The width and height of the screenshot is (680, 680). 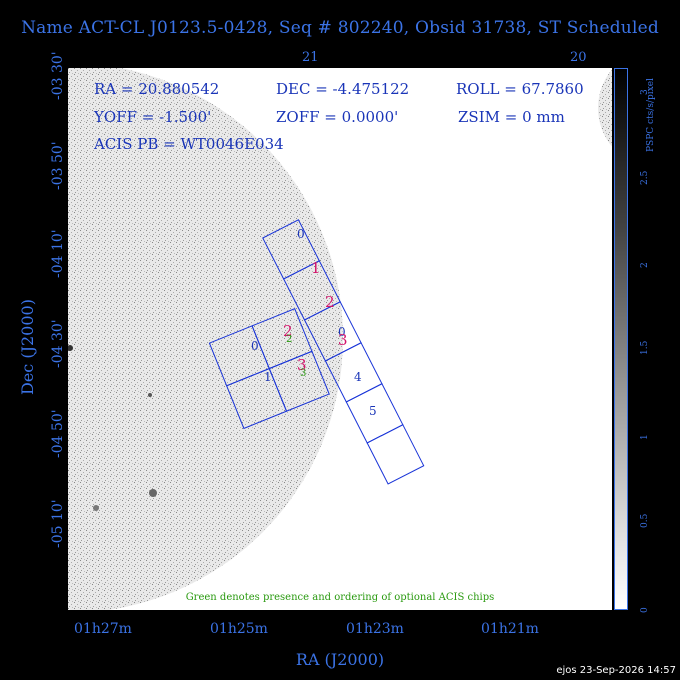 What do you see at coordinates (58, 75) in the screenshot?
I see `dec-tick: -03 30'` at bounding box center [58, 75].